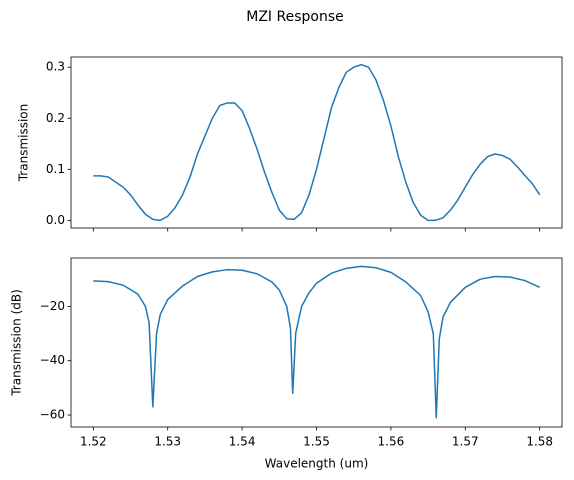  I want to click on x-tick-label: 1.52, so click(93, 442).